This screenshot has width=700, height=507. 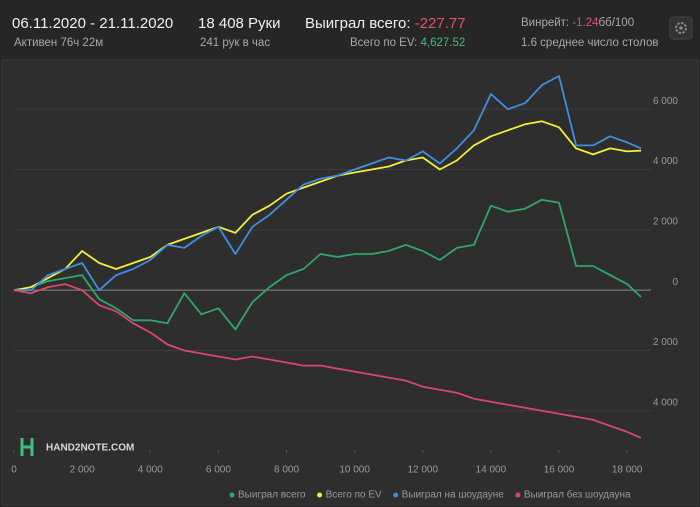 What do you see at coordinates (675, 282) in the screenshot?
I see `y-tick-label: 0` at bounding box center [675, 282].